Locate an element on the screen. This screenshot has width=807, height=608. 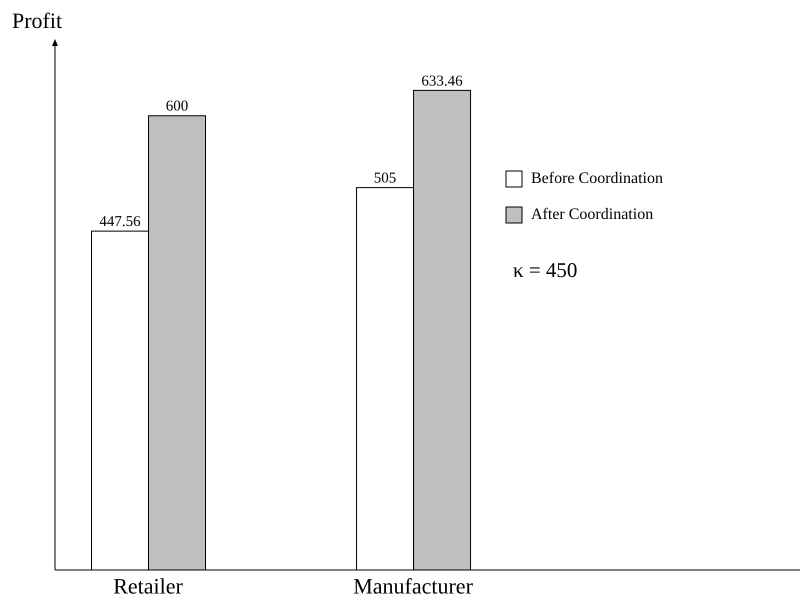
legend-label: Before Coordination is located at coordinates (597, 179).